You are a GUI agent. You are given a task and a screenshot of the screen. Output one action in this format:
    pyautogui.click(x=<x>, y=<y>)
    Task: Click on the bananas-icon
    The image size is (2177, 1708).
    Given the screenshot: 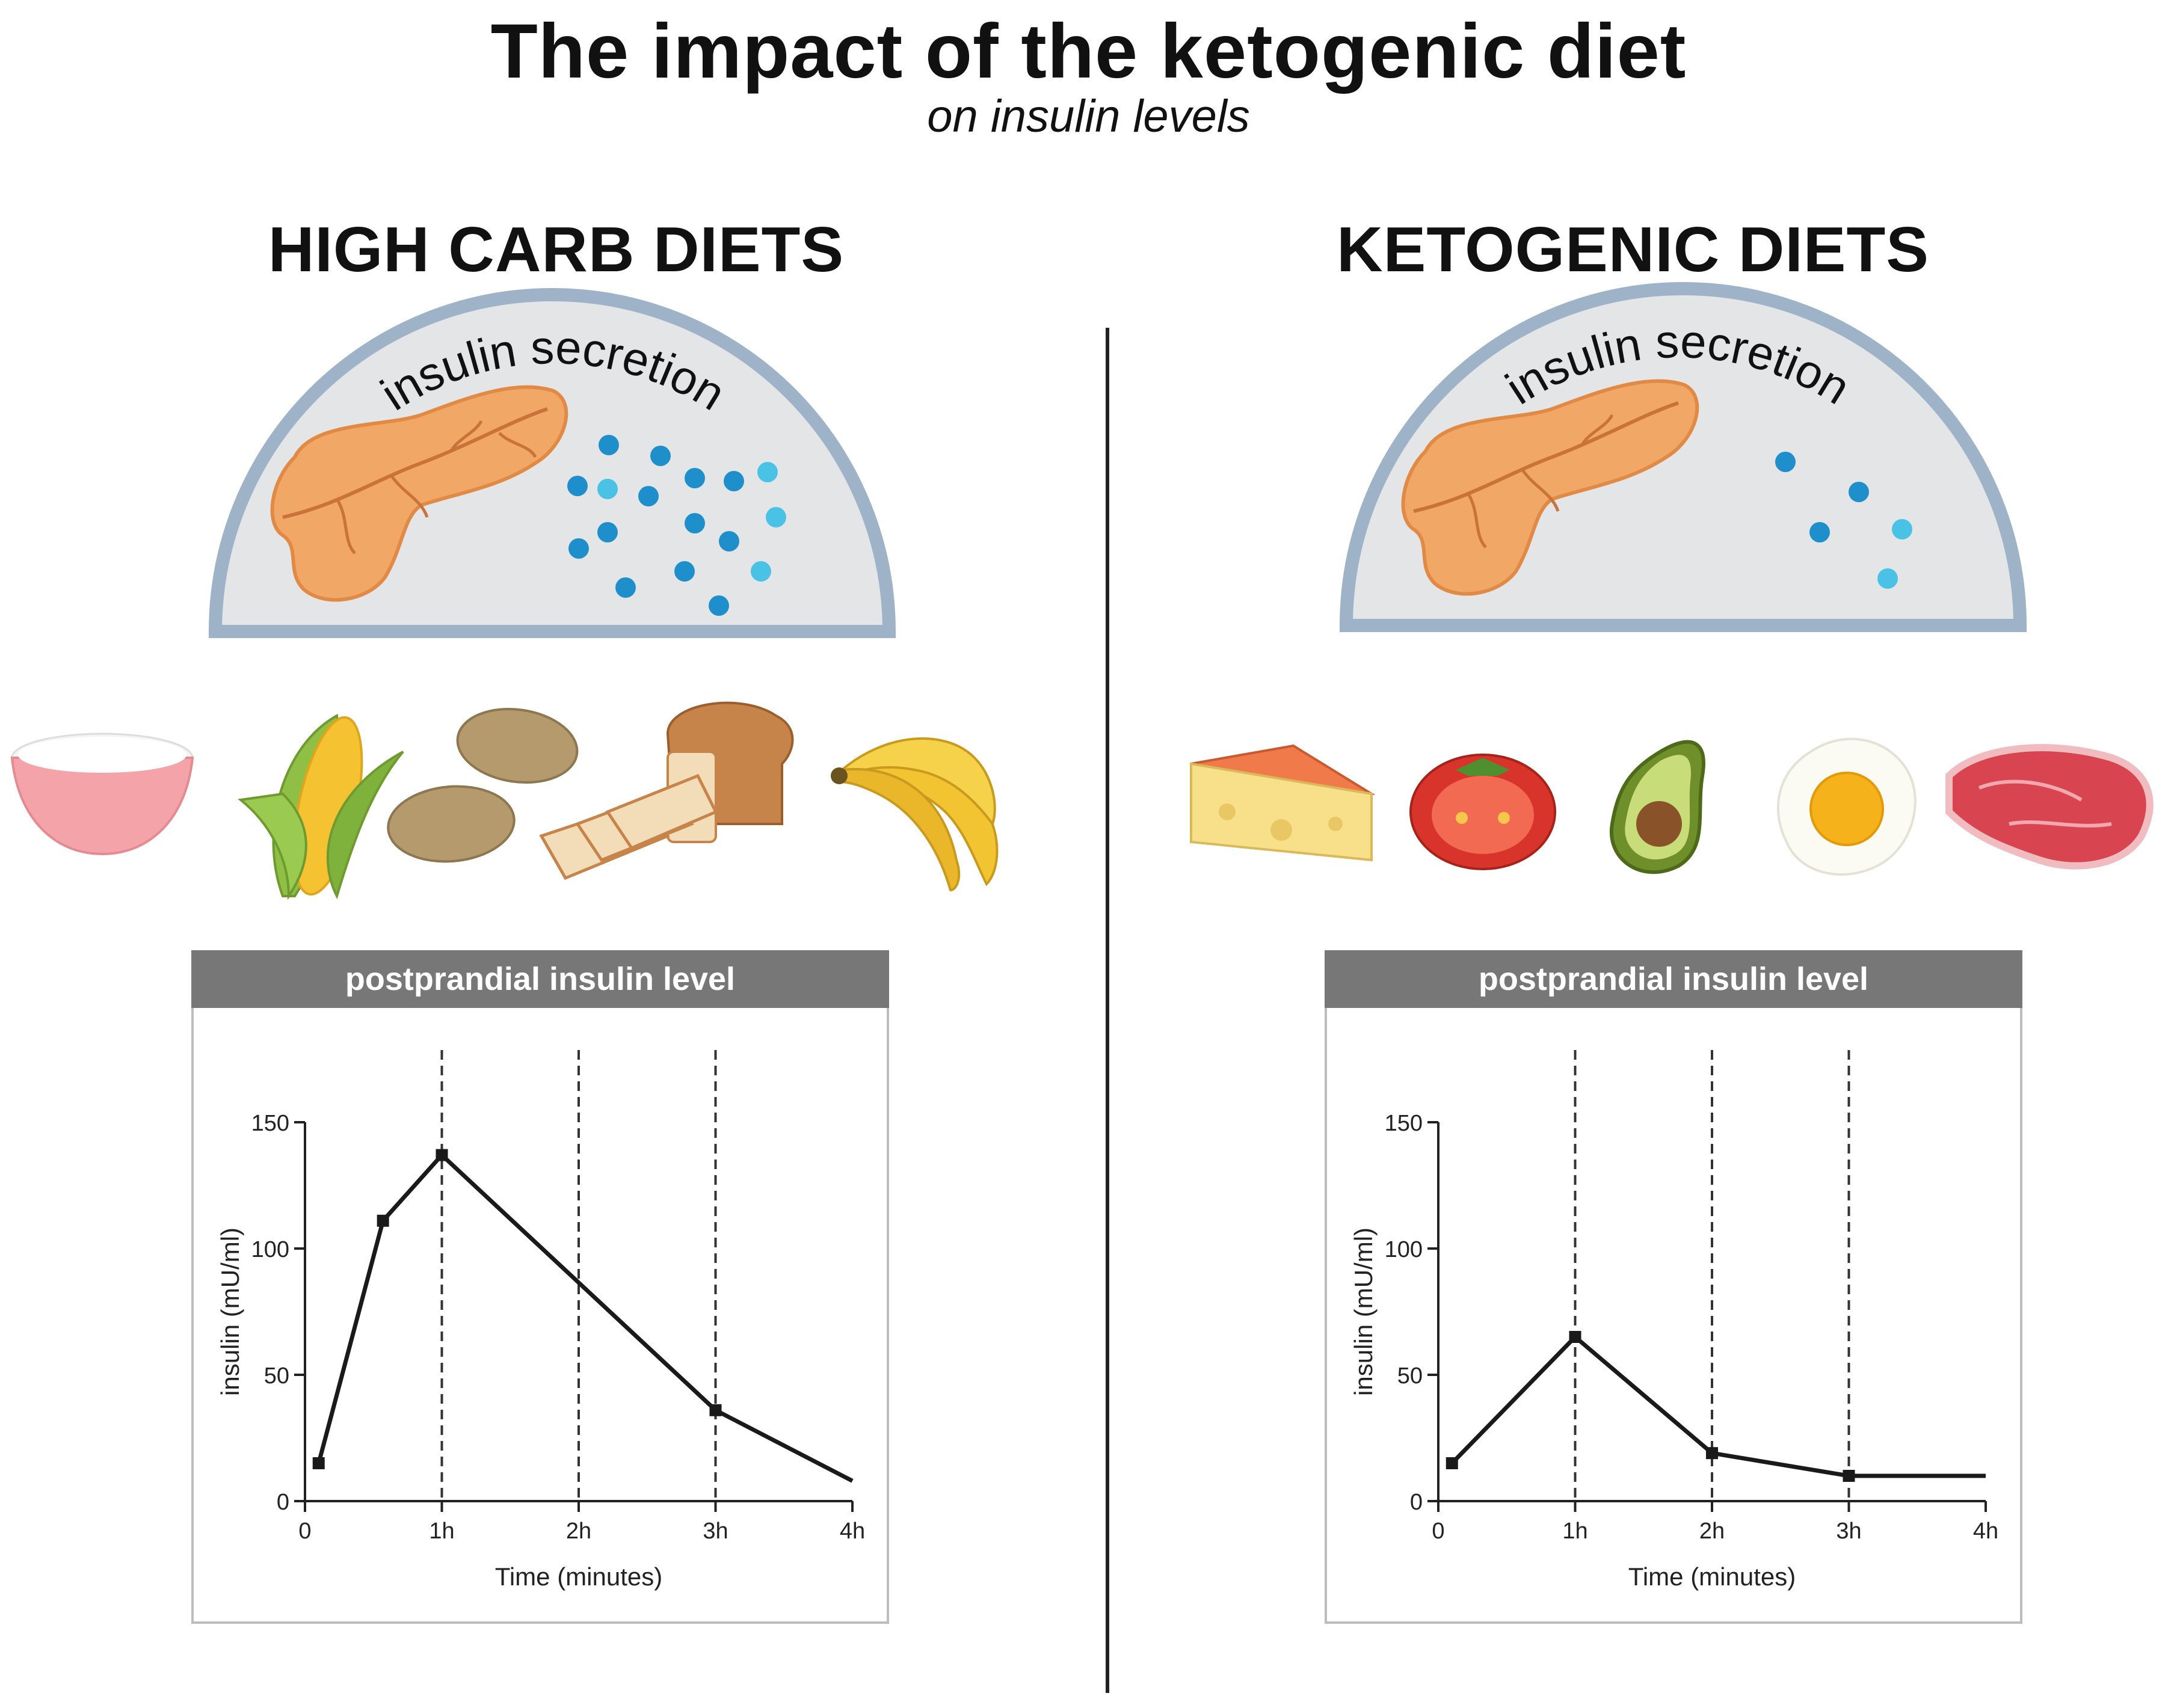 What is the action you would take?
    pyautogui.click(x=915, y=815)
    